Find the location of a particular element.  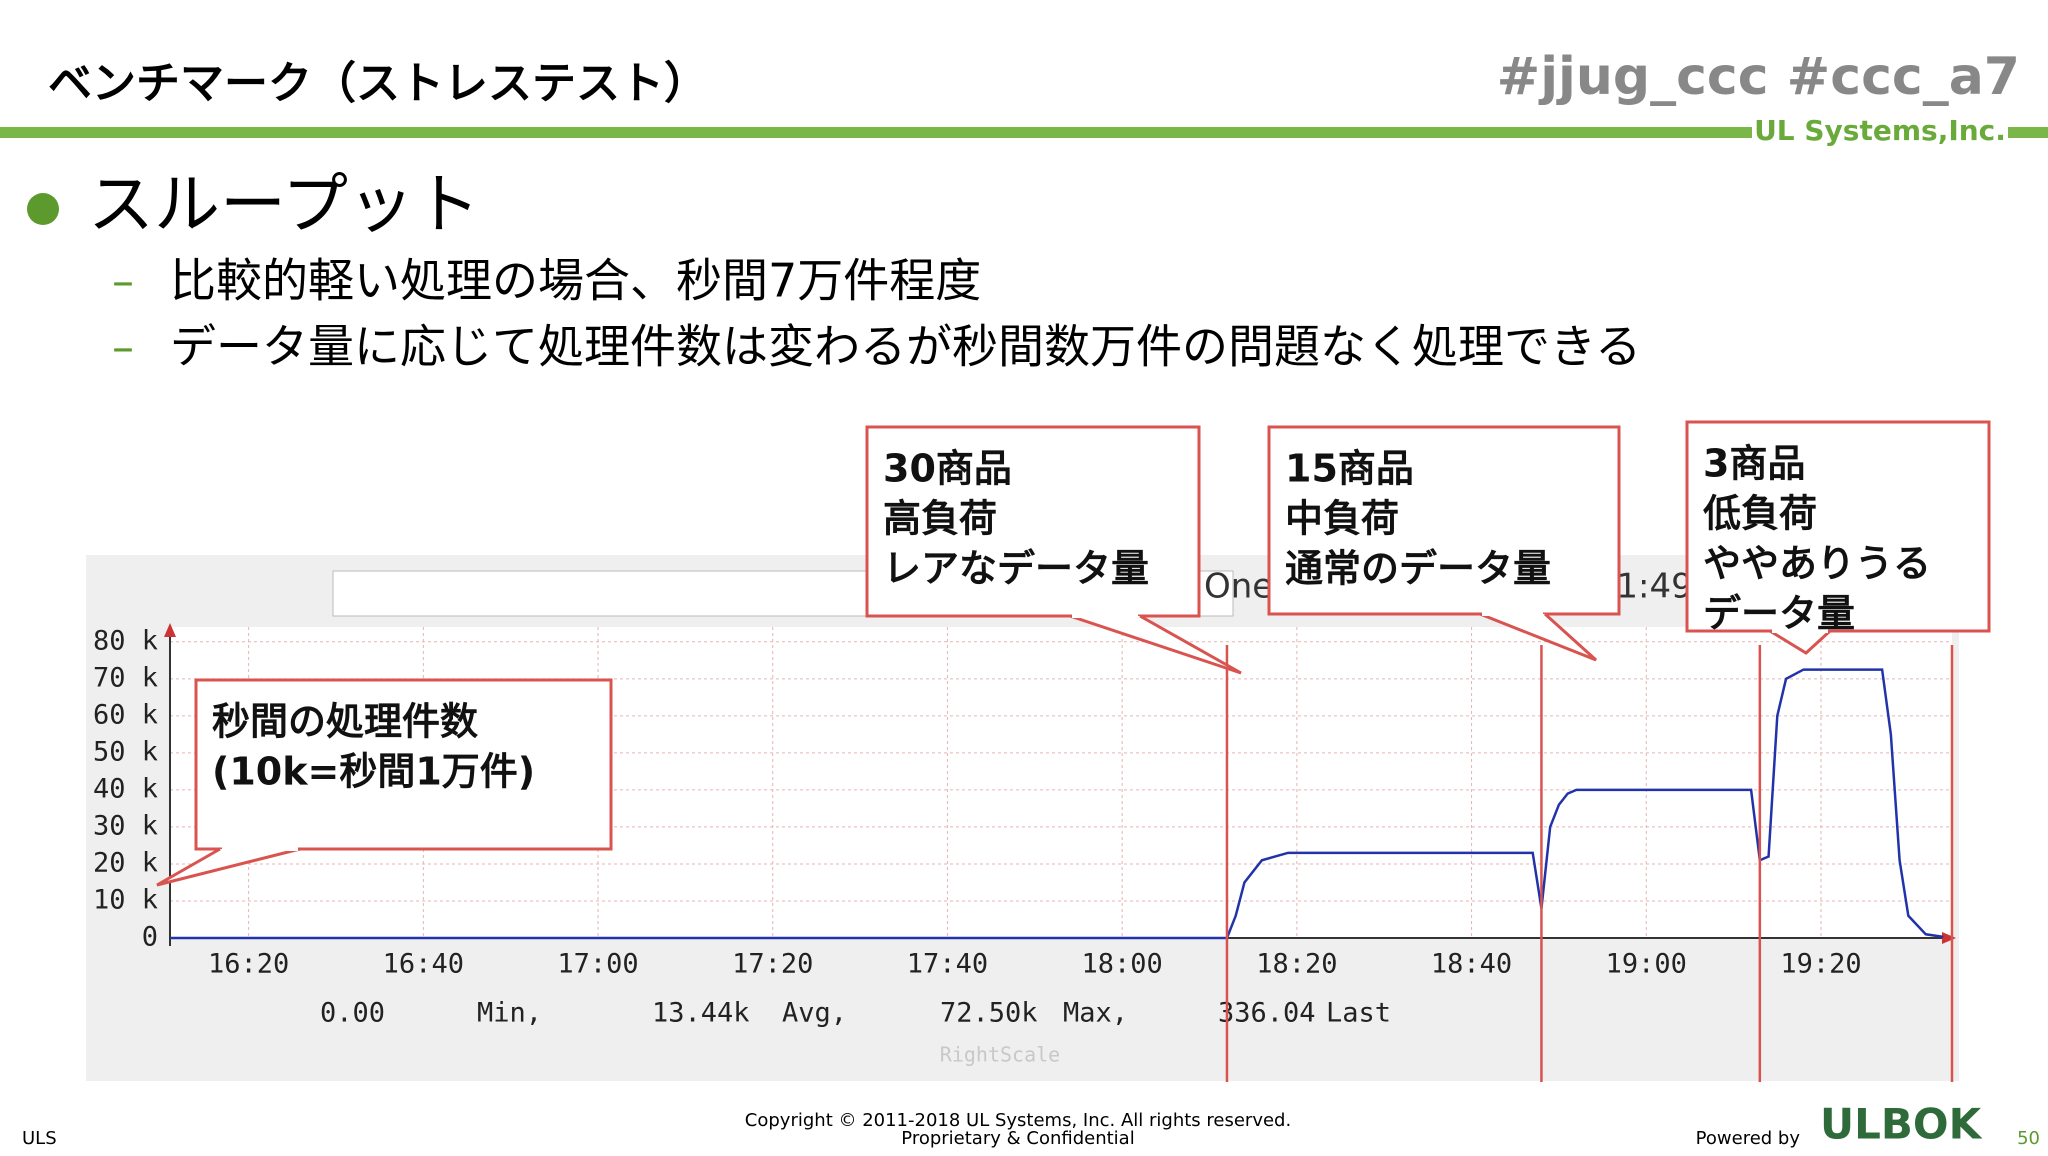

callout-text: (10k=秒間1万件) is located at coordinates (373, 772).